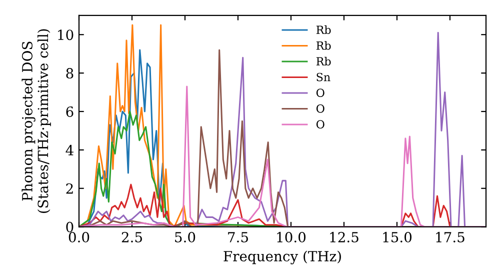 The image size is (500, 280). What do you see at coordinates (397, 237) in the screenshot?
I see `x-tick-label: 15.0` at bounding box center [397, 237].